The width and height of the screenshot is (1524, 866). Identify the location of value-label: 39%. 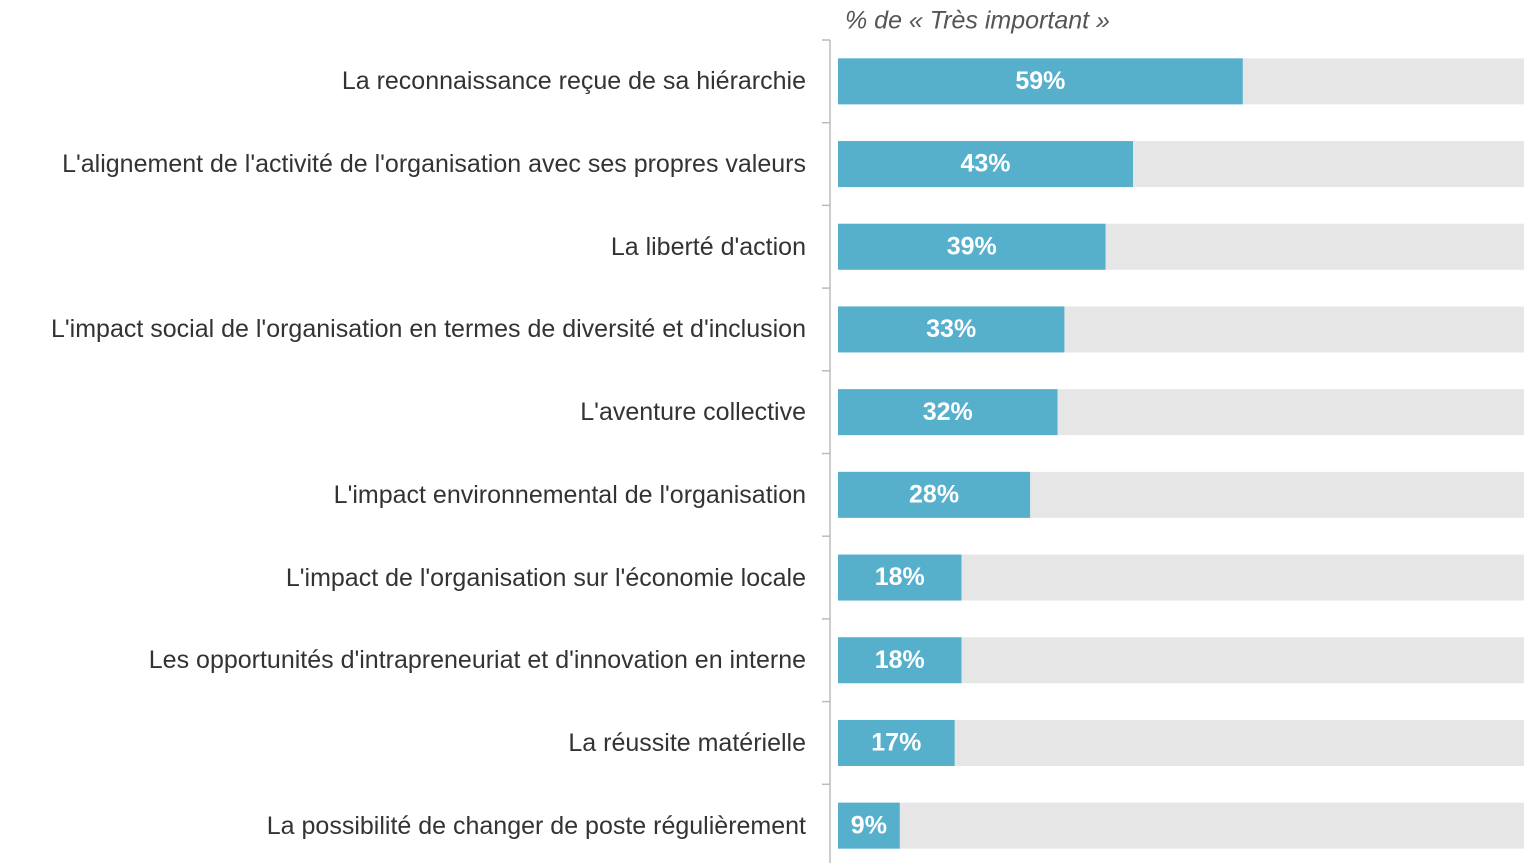
(972, 246).